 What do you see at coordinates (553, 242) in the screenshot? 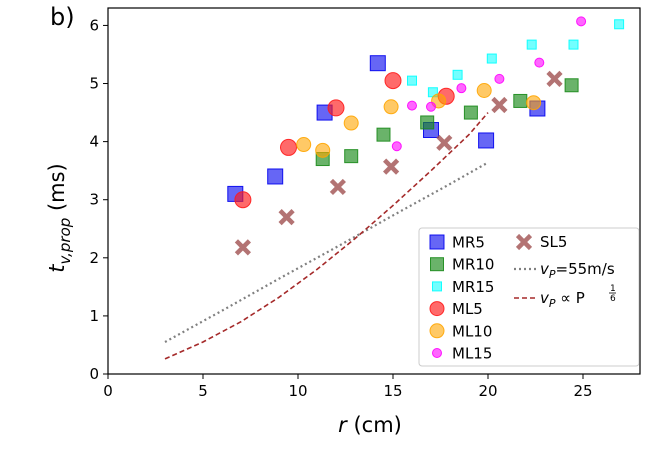
I see `legend-label-sl5: SL5` at bounding box center [553, 242].